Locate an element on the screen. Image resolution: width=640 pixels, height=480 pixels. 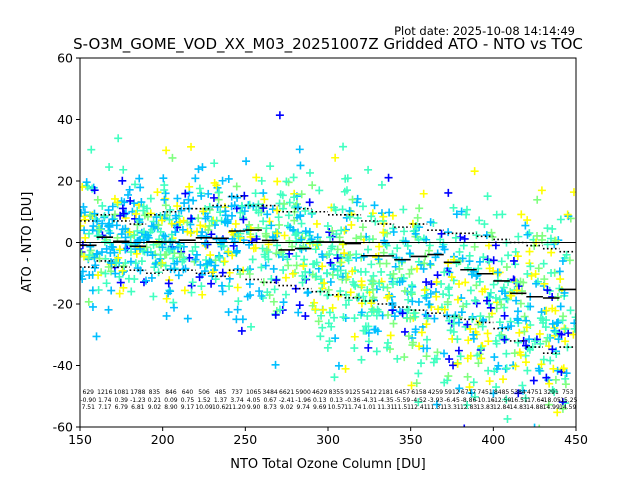
y-axis-label: ATO - NTO [DU] is located at coordinates (27, 242).